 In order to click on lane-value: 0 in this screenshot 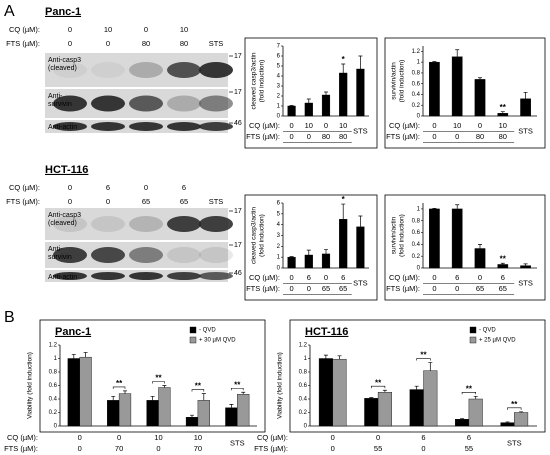, I will do `click(70, 29)`.